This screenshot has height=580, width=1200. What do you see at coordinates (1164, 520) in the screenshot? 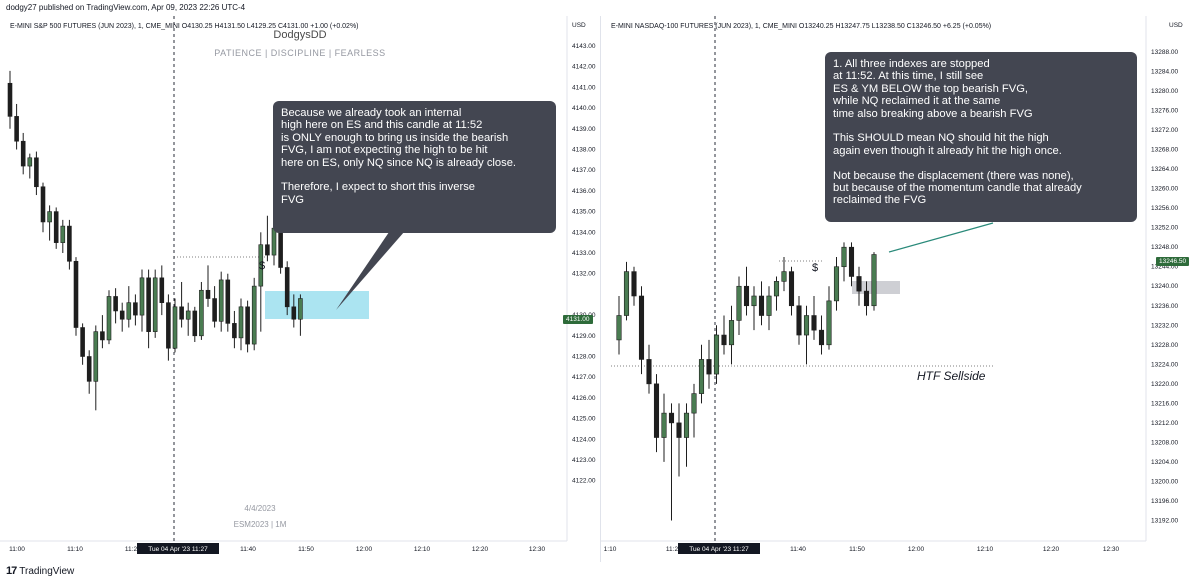
I see `price-axis-label: 13192.00` at bounding box center [1164, 520].